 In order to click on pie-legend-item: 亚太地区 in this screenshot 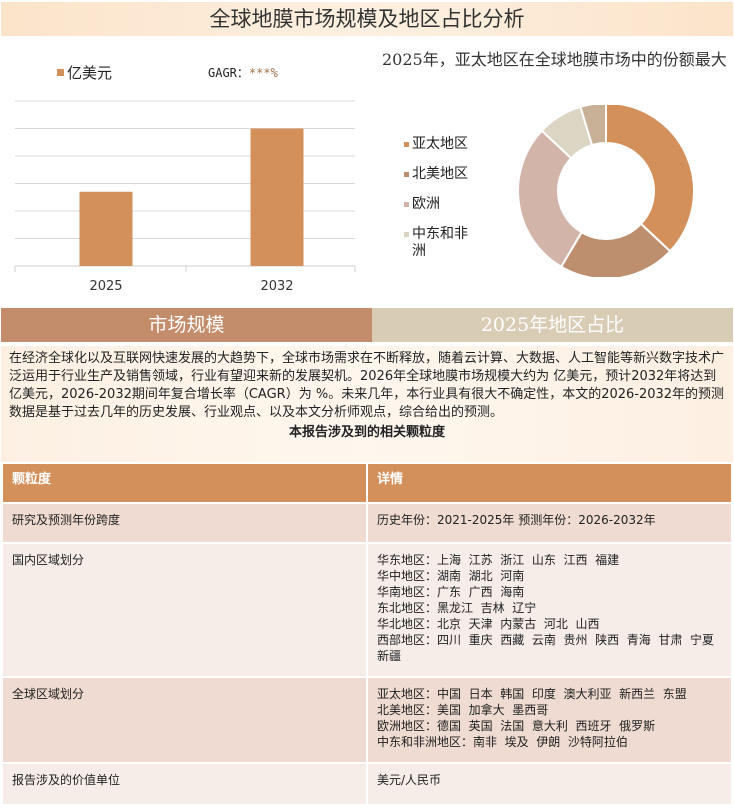, I will do `click(439, 151)`.